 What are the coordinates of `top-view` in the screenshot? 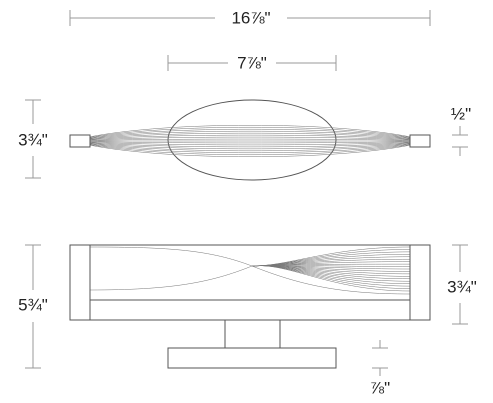 It's located at (250, 140).